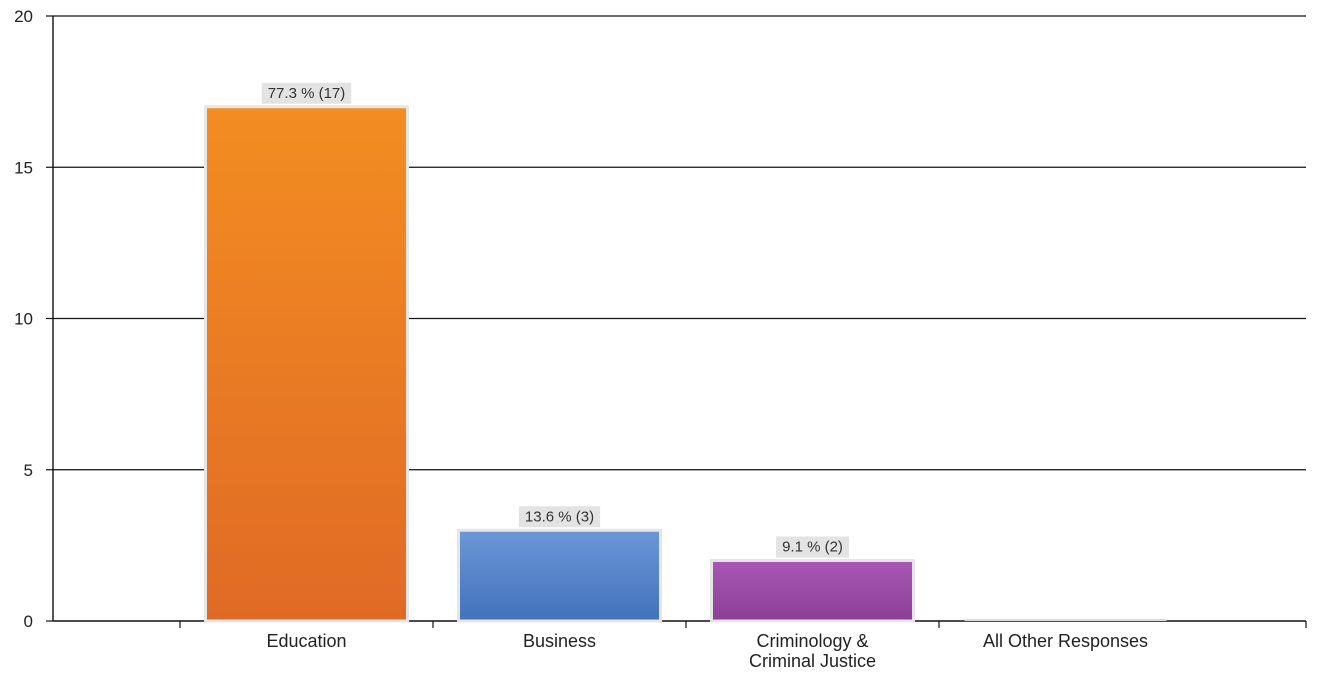 This screenshot has height=676, width=1326. I want to click on data-label-text: 77.3 % (17), so click(307, 93).